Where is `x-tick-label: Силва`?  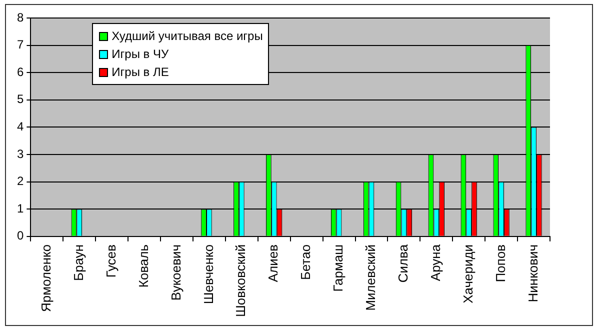
x-tick-label: Силва is located at coordinates (403, 263).